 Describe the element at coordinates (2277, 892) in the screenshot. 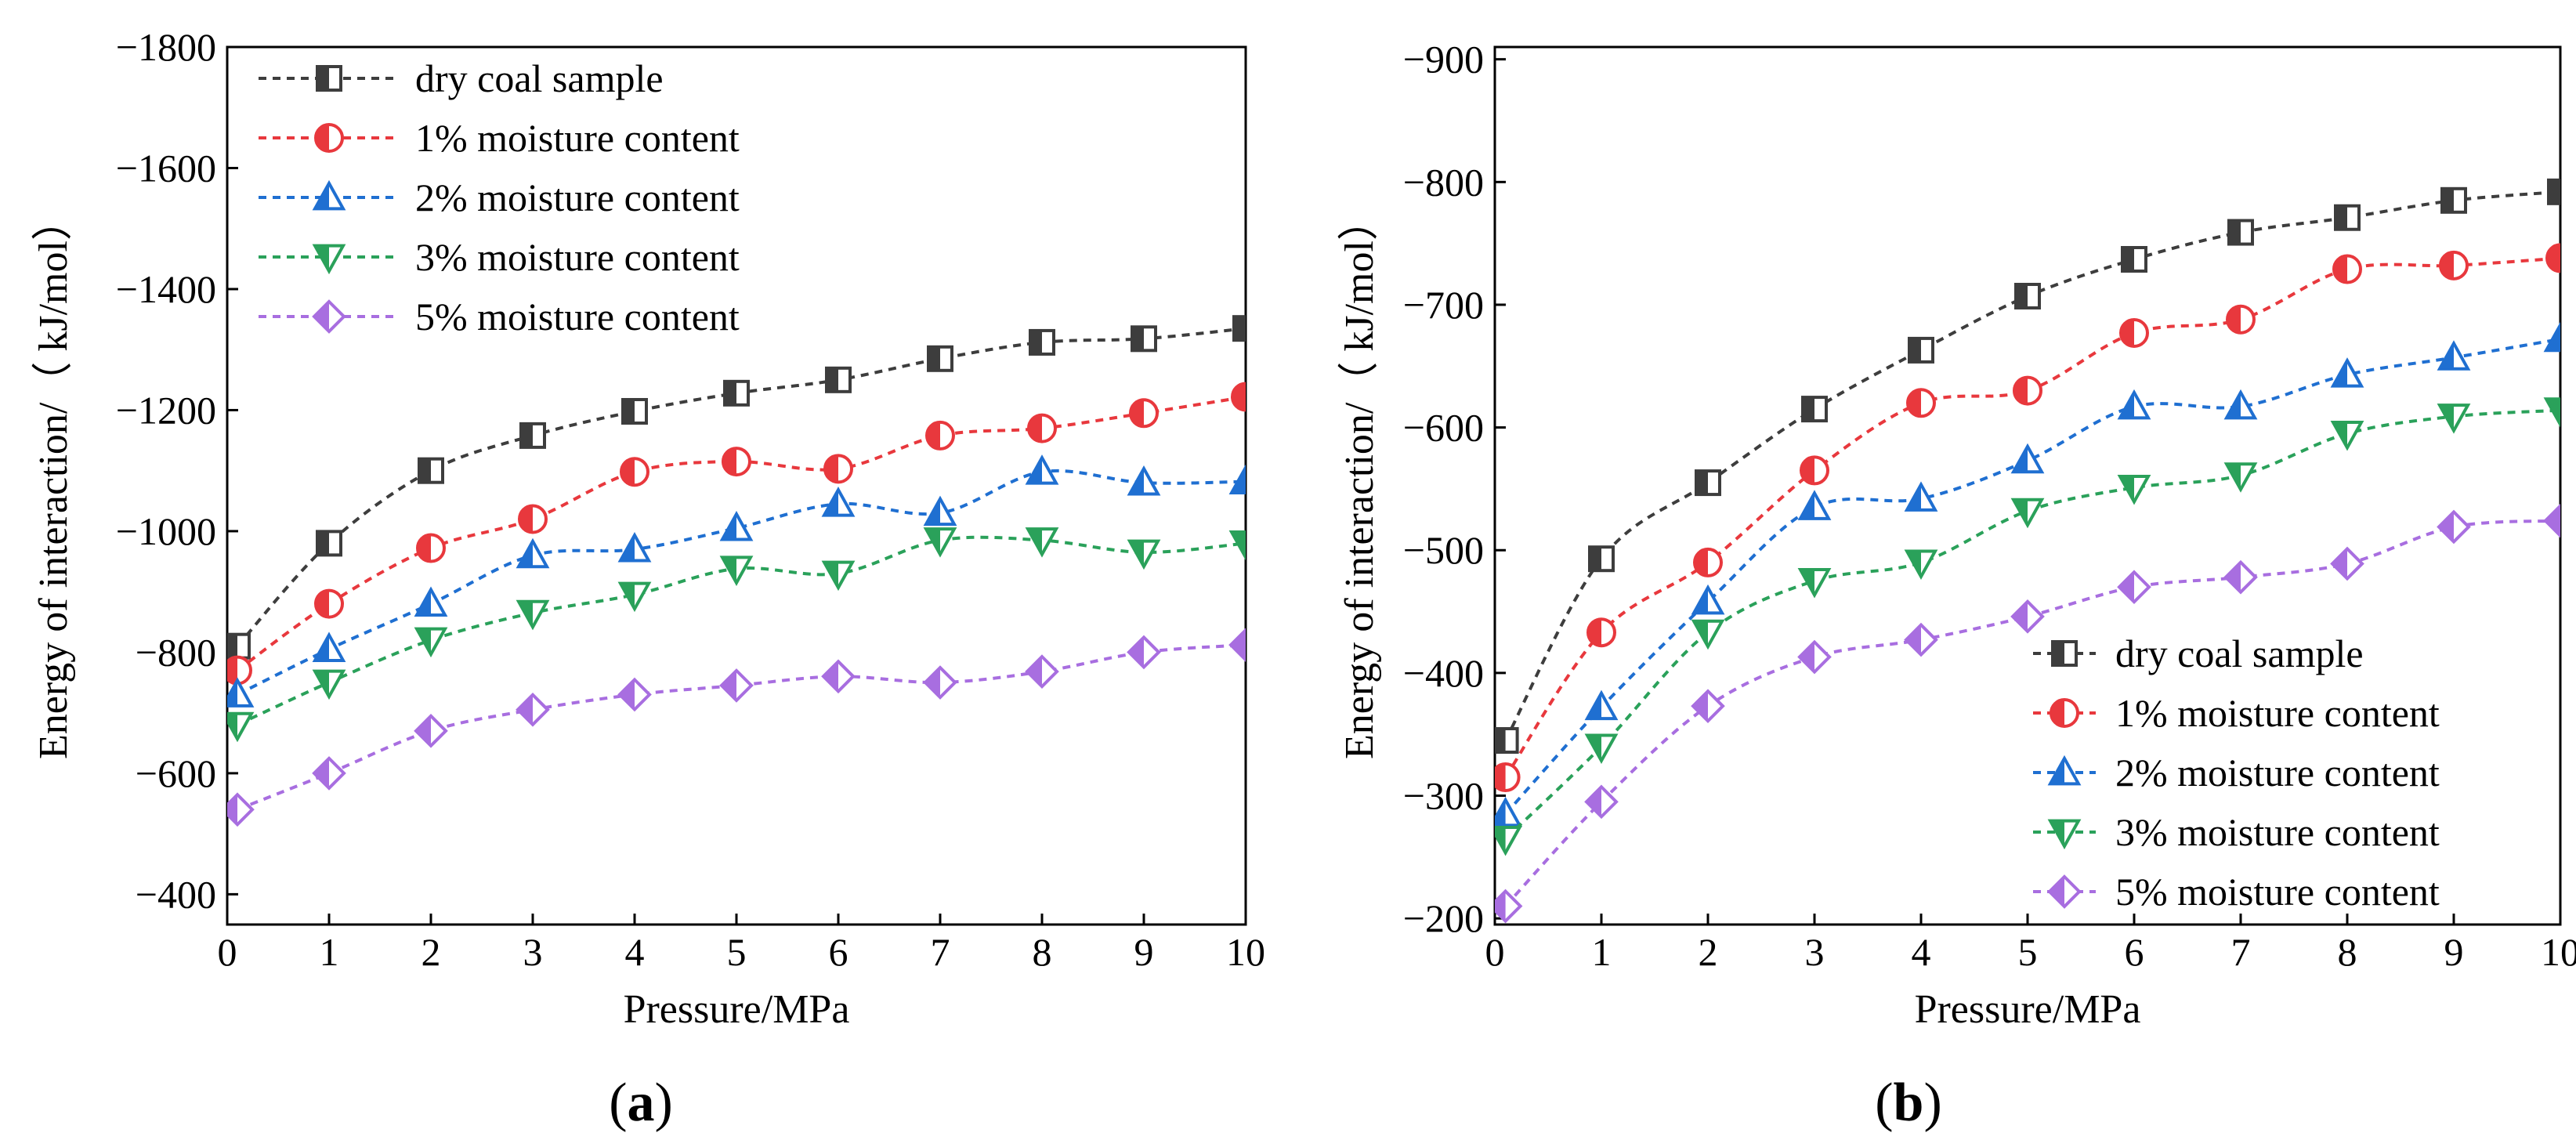

I see `legend-label: 5% moisture content` at that location.